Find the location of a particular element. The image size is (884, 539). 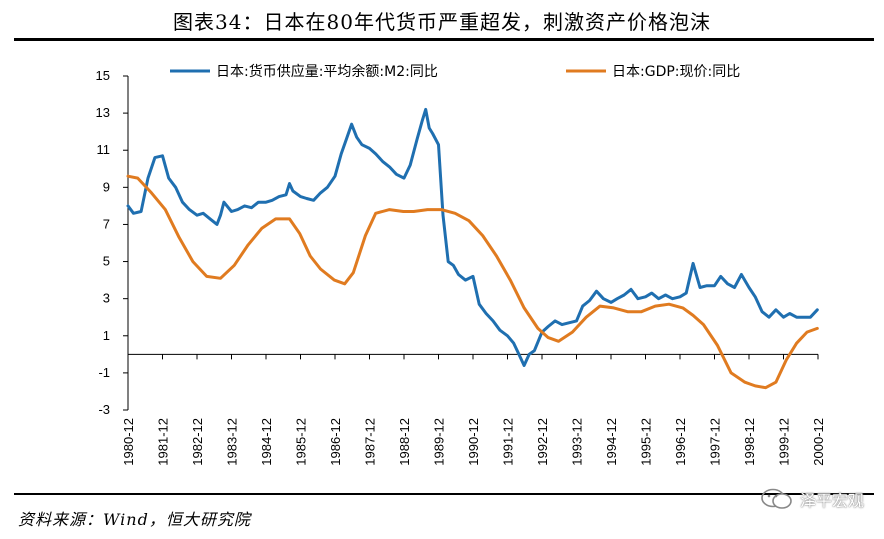

x-tick-label: 1986-12 is located at coordinates (335, 442).